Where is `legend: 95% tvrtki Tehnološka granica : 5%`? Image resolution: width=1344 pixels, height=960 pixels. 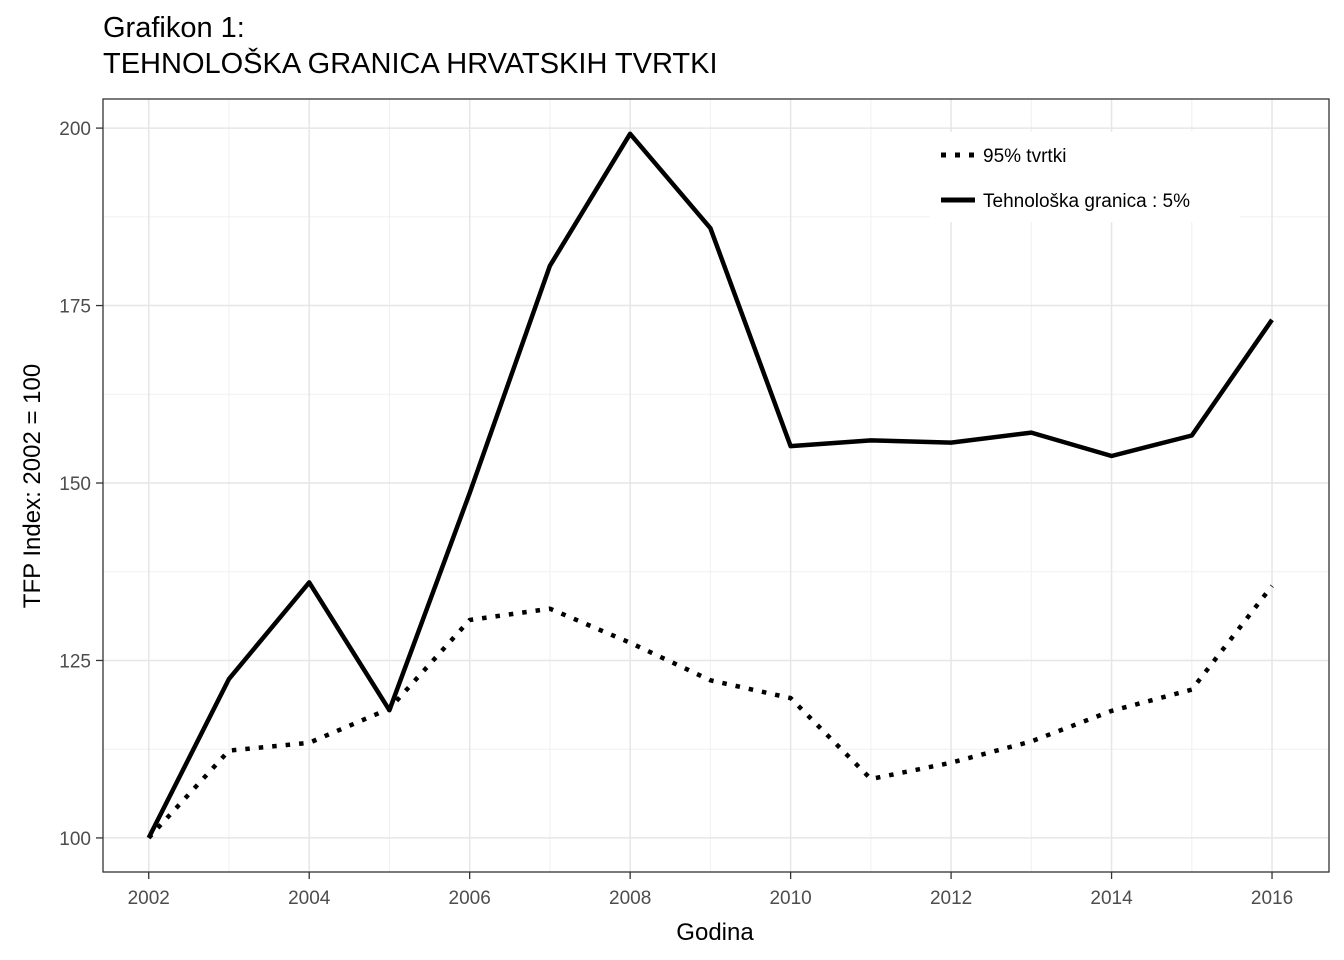 legend: 95% tvrtki Tehnološka granica : 5% is located at coordinates (1085, 177).